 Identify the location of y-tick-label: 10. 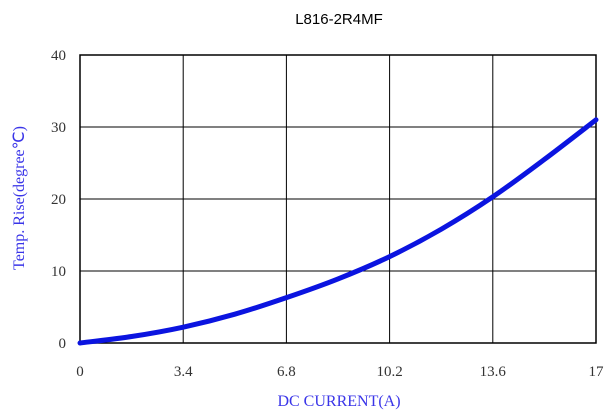
(58, 272).